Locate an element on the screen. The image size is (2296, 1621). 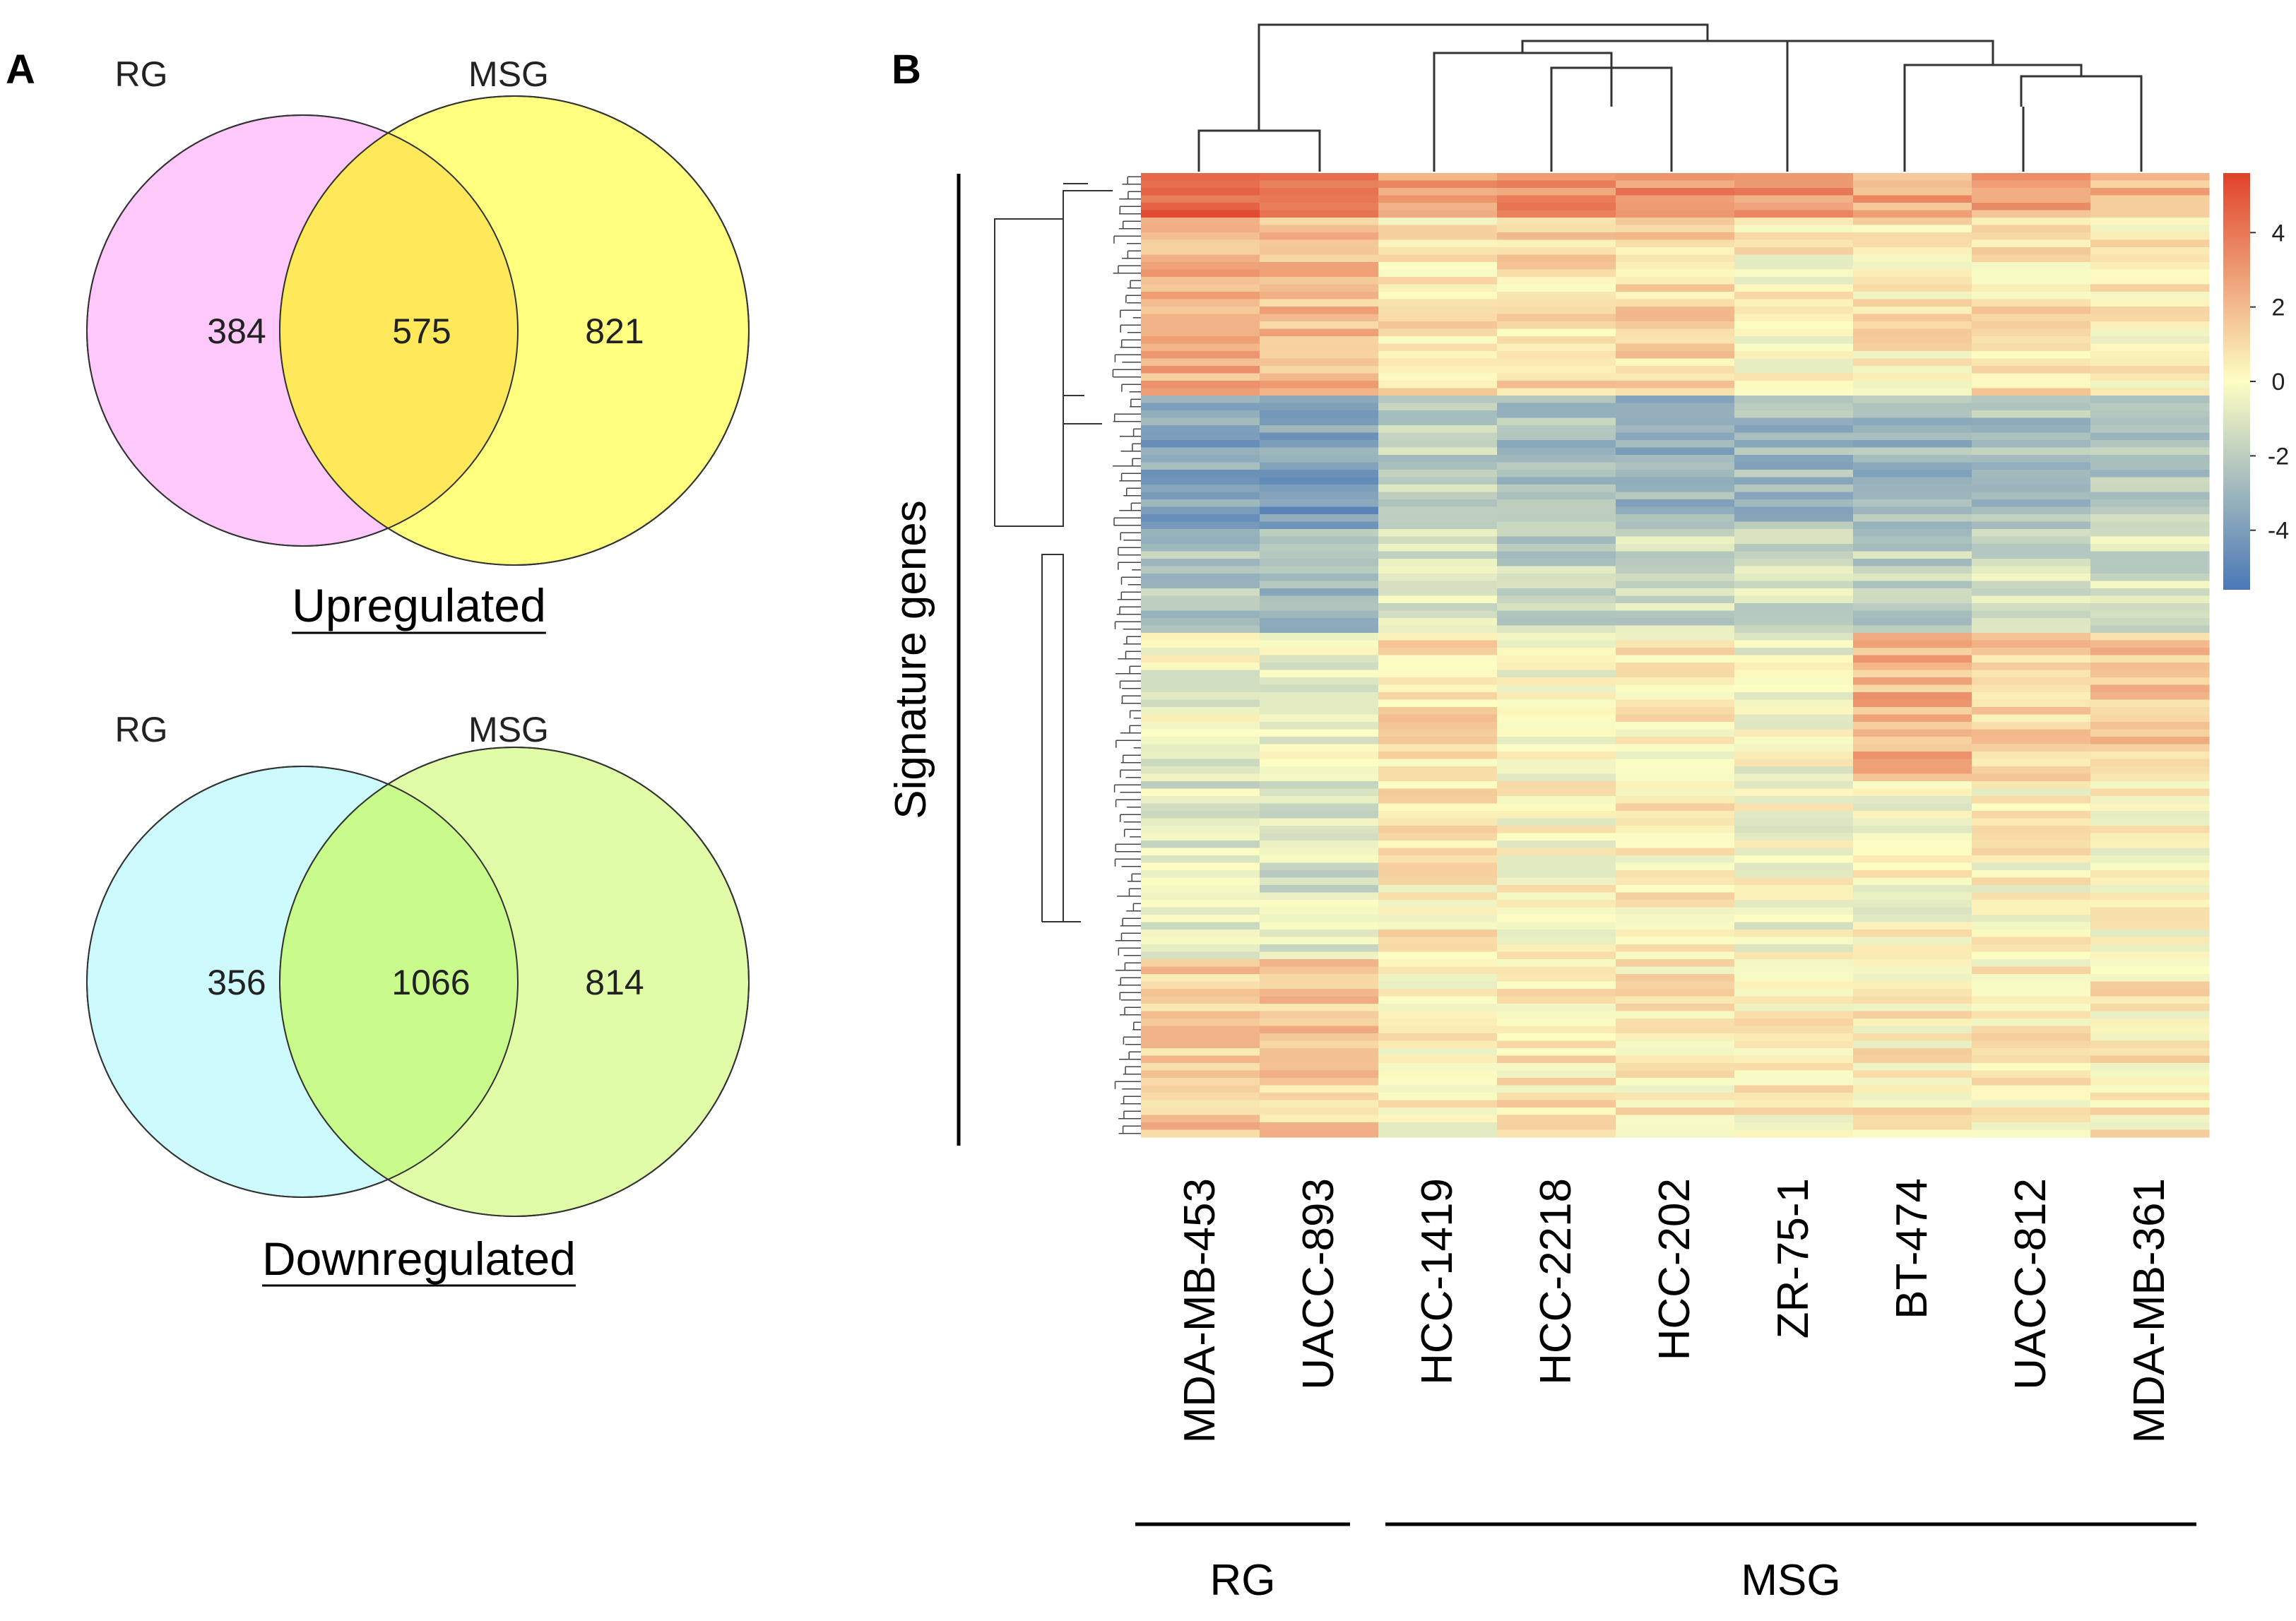
group-brackets: RG MSG is located at coordinates (1665, 1564).